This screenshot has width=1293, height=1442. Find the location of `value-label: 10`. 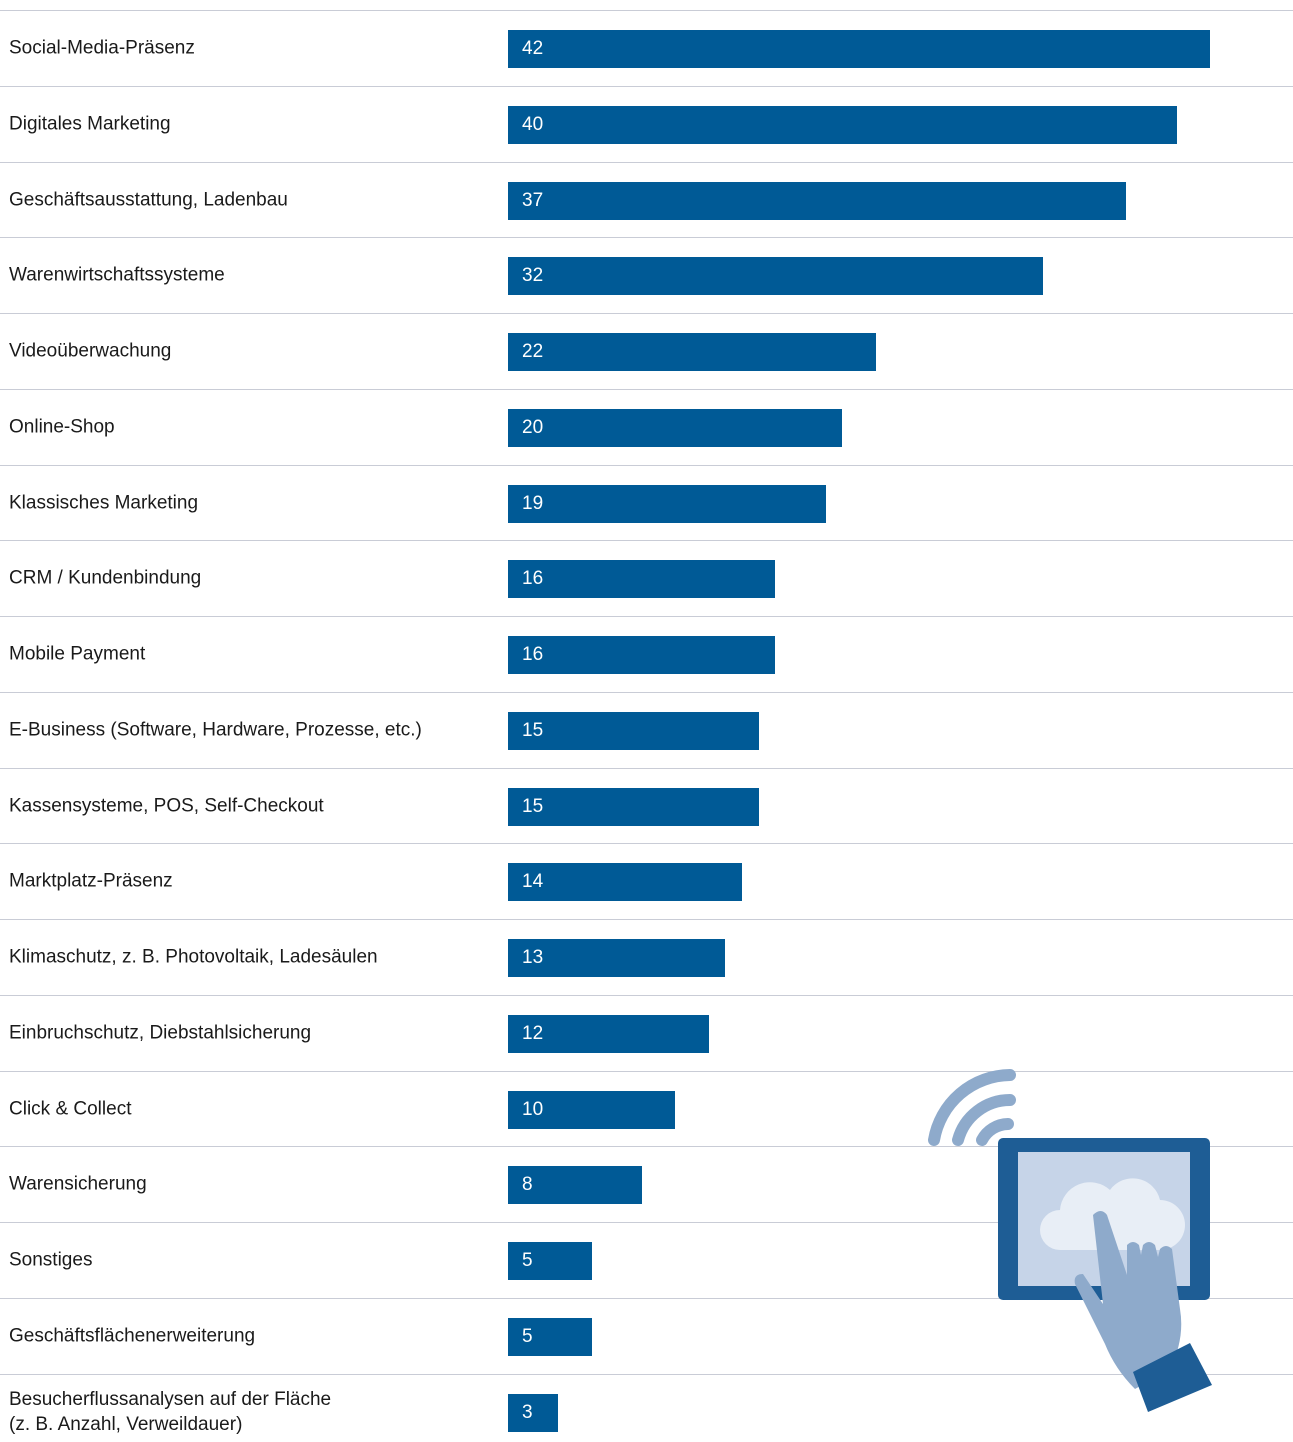

value-label: 10 is located at coordinates (533, 1109).